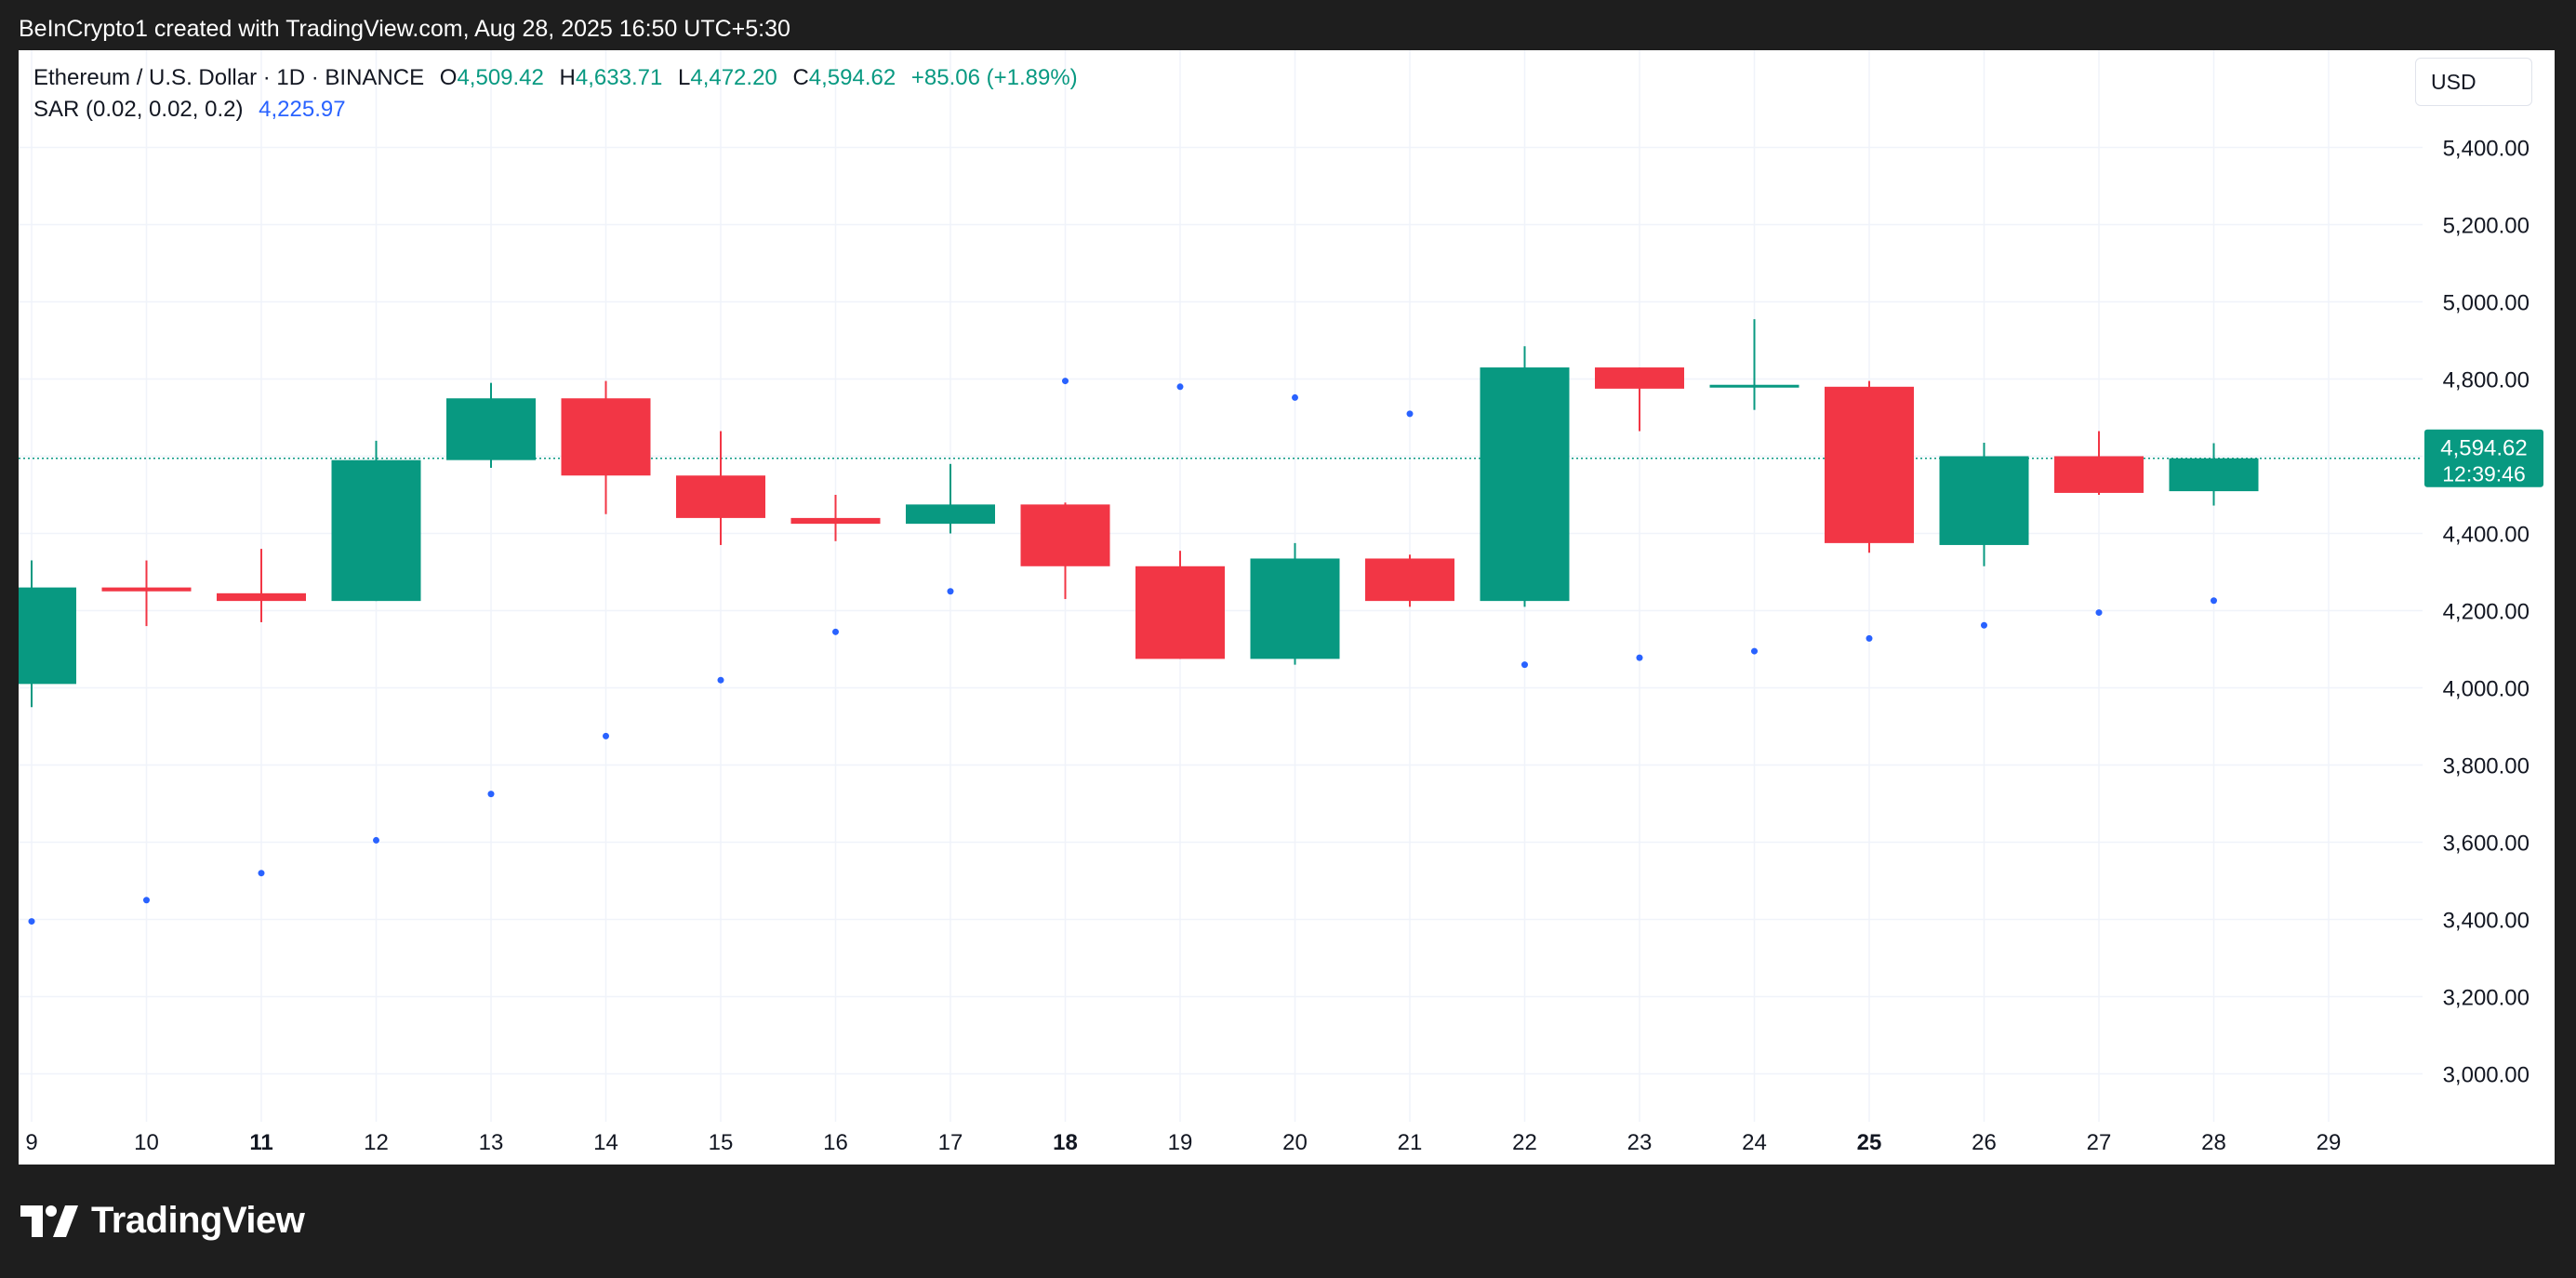 The width and height of the screenshot is (2576, 1278). What do you see at coordinates (2329, 1142) in the screenshot?
I see `x-tick-label: 29` at bounding box center [2329, 1142].